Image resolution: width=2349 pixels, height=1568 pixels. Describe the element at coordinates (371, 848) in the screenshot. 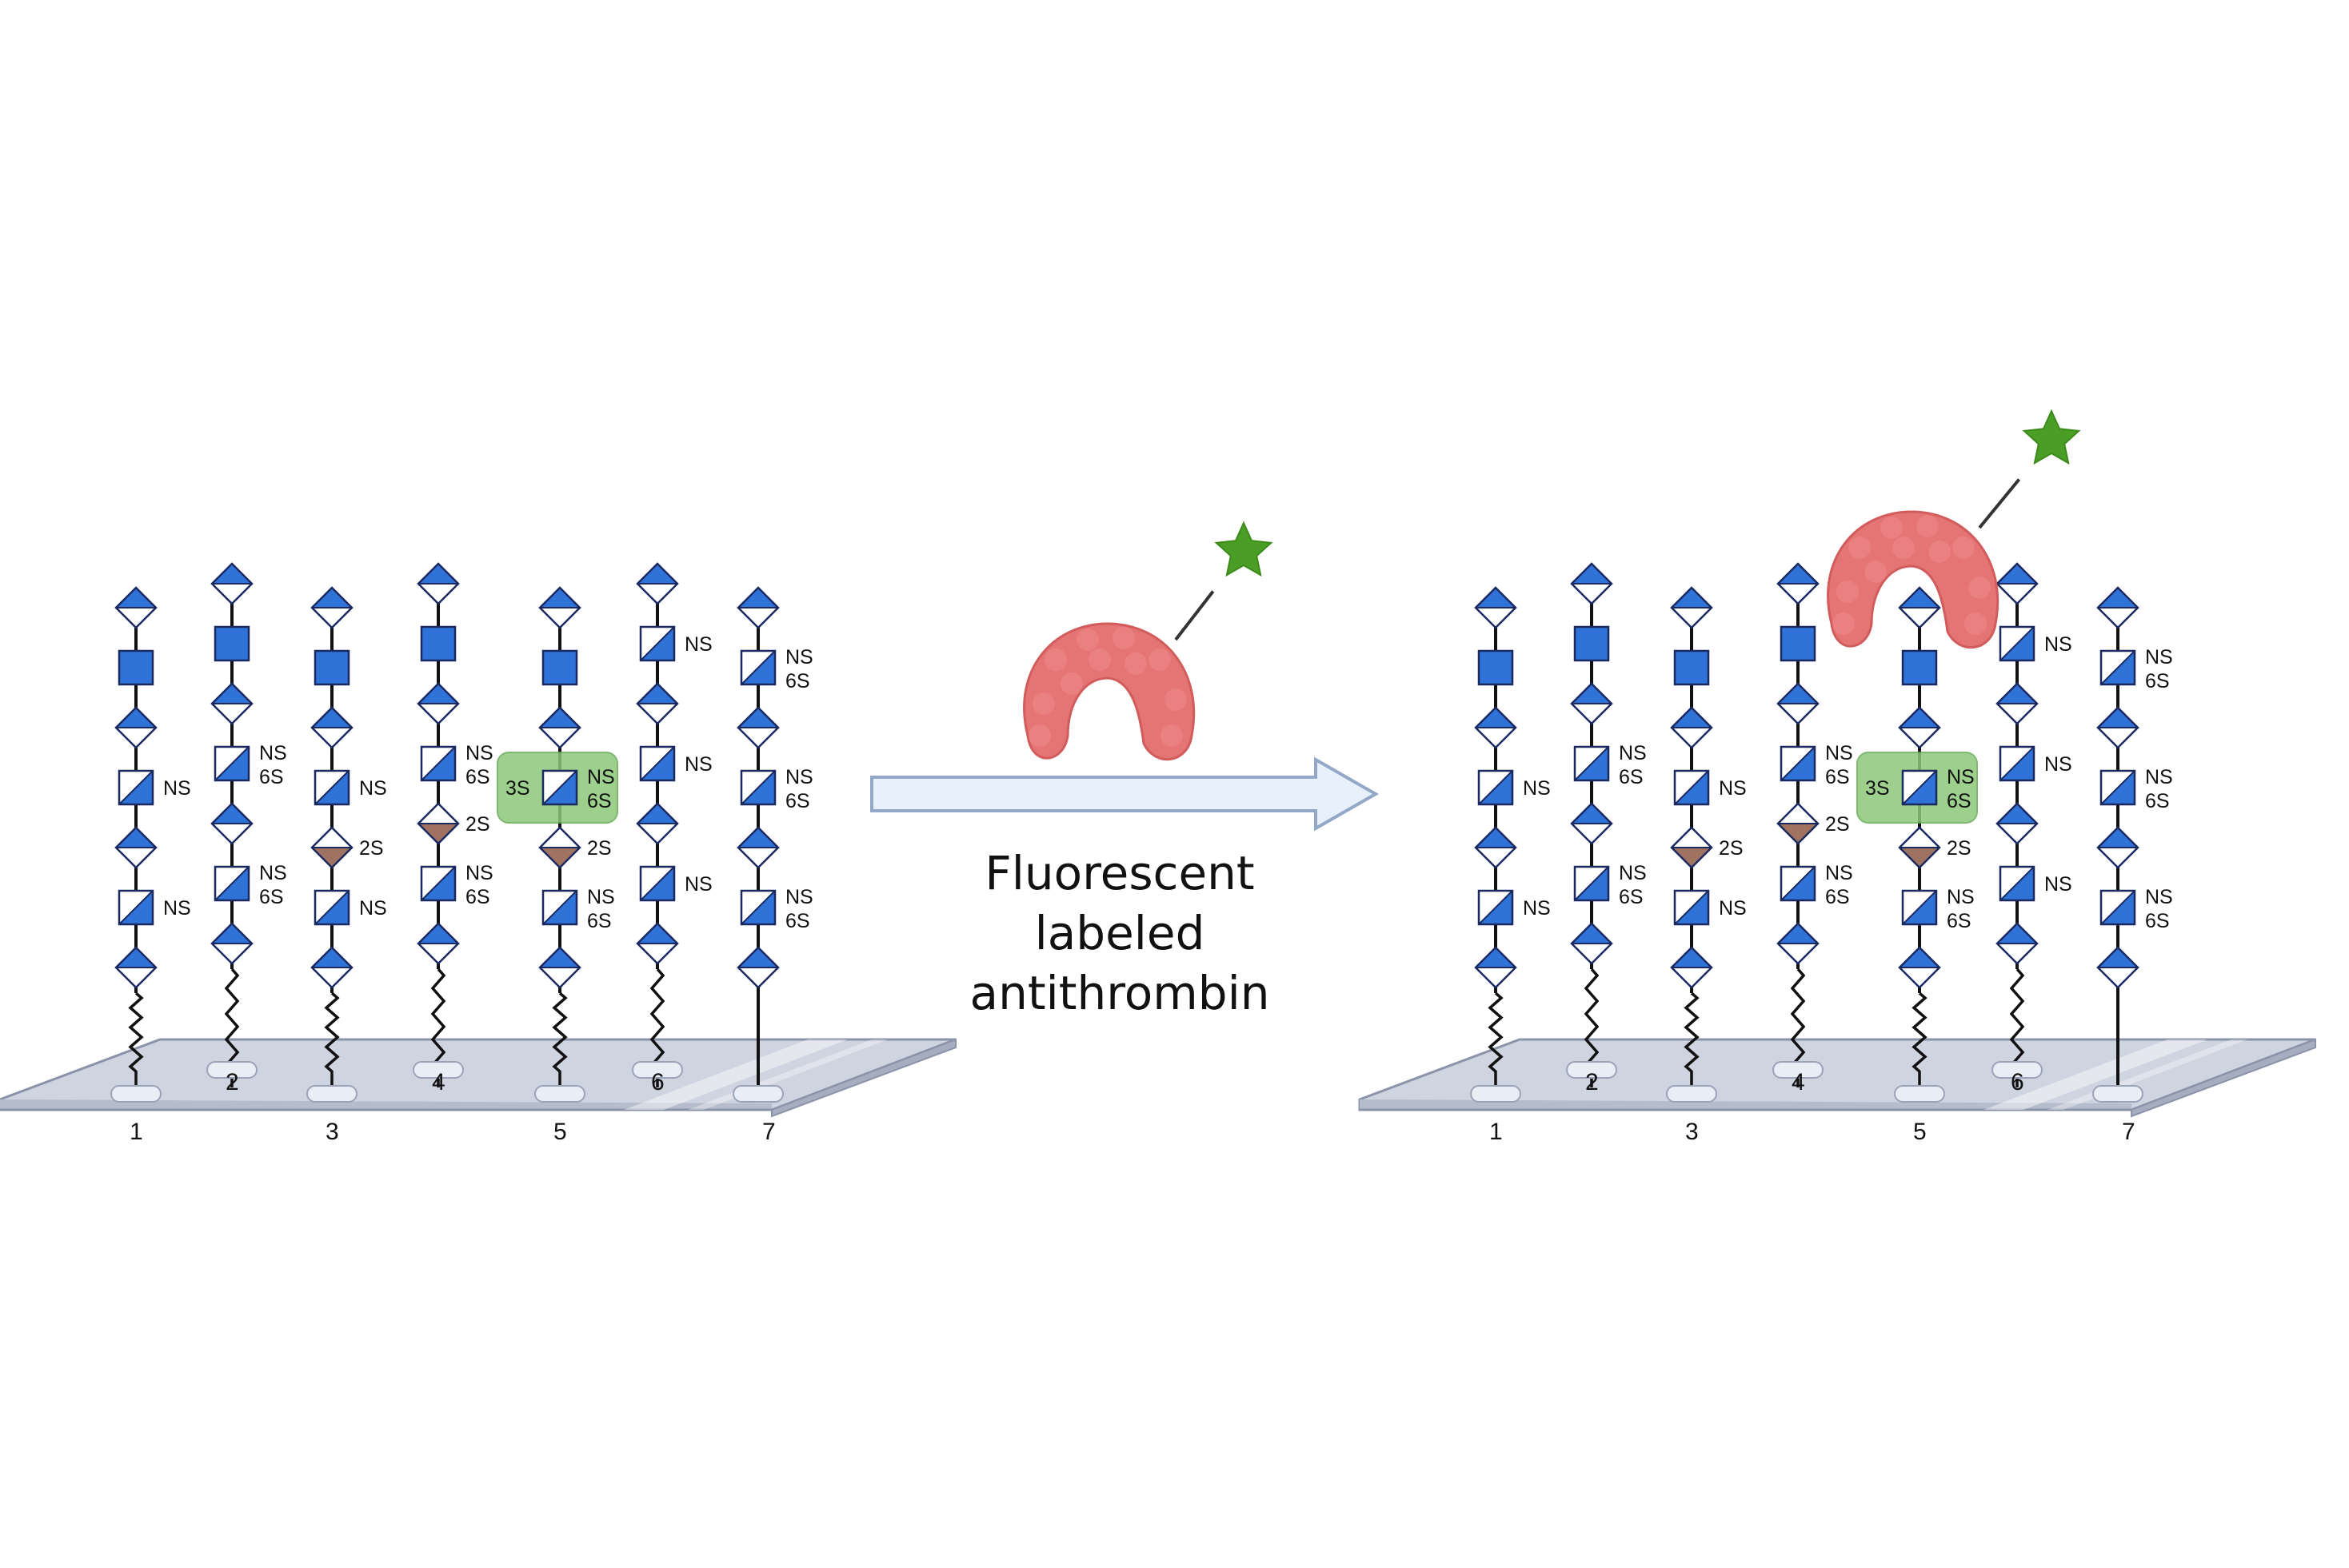

I see `sulfation-label: 2S` at that location.